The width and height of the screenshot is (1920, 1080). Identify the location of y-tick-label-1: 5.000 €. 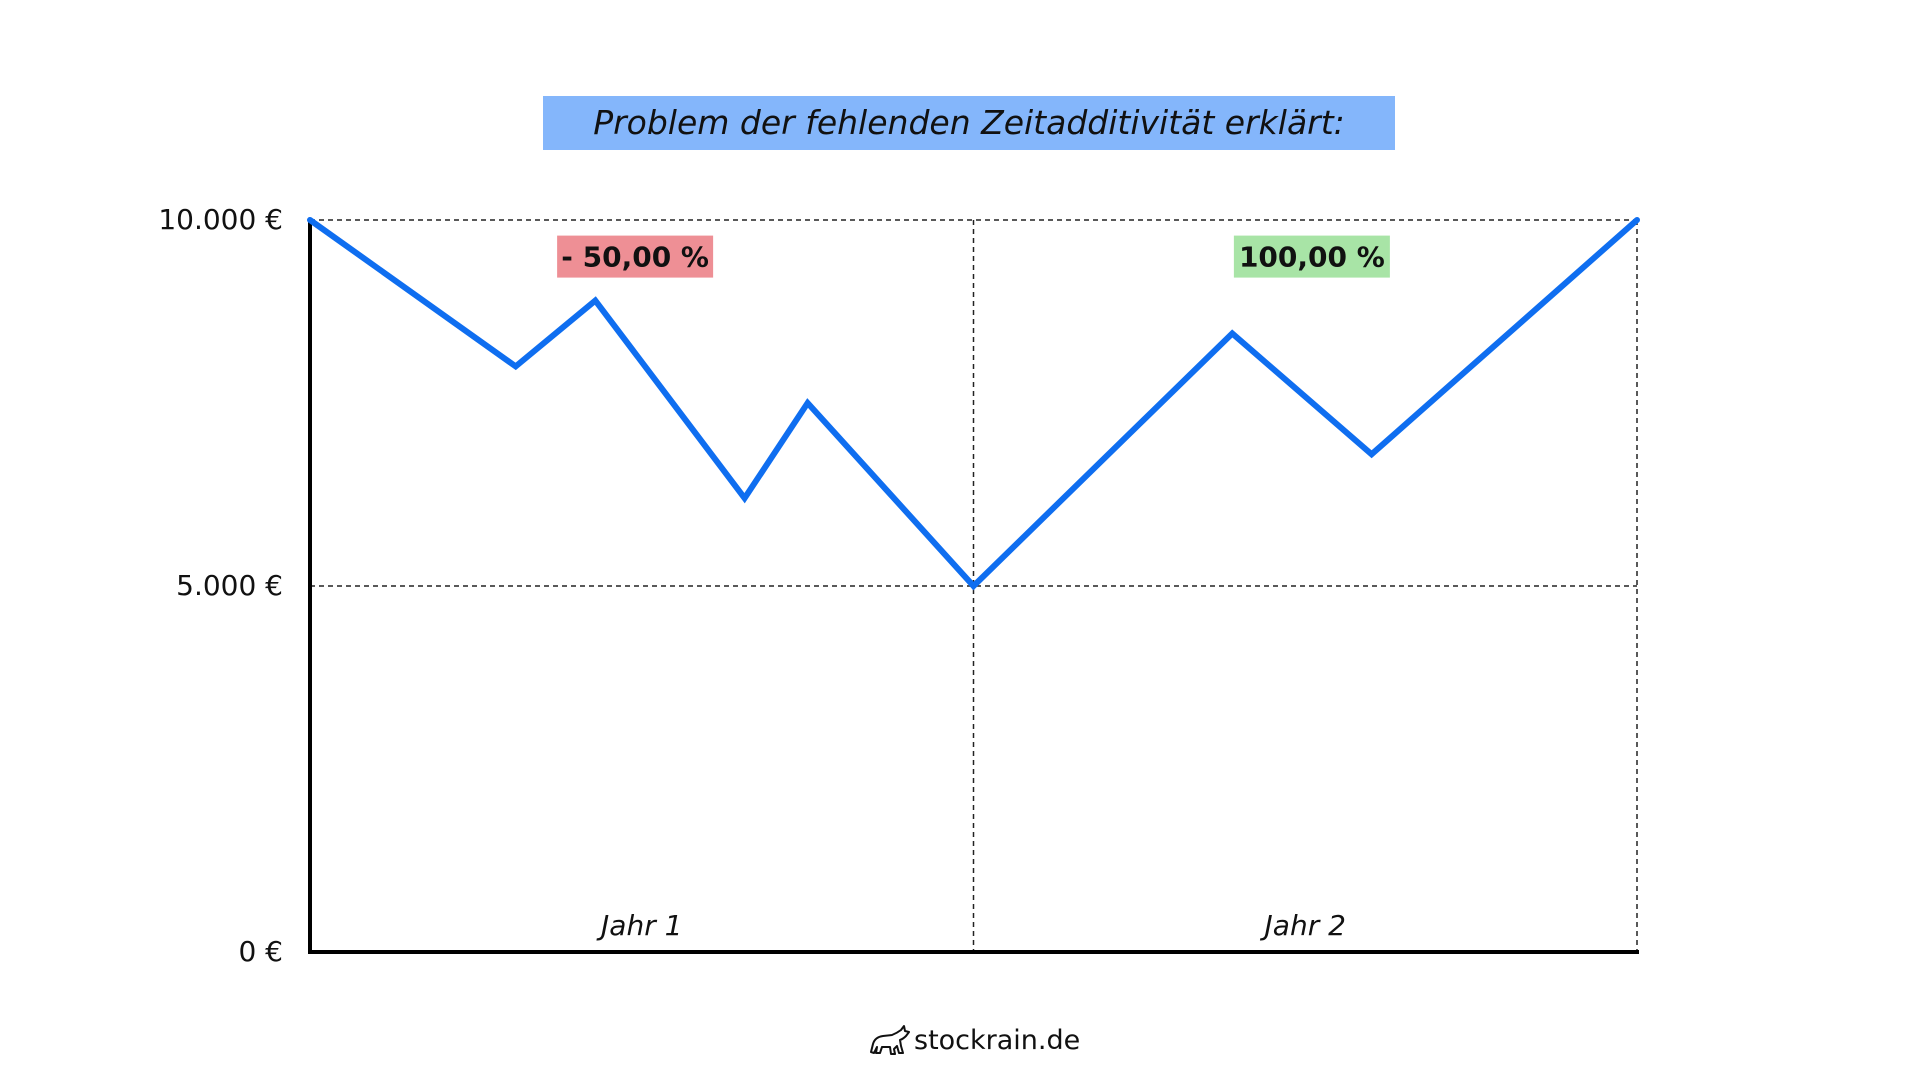
(229, 585).